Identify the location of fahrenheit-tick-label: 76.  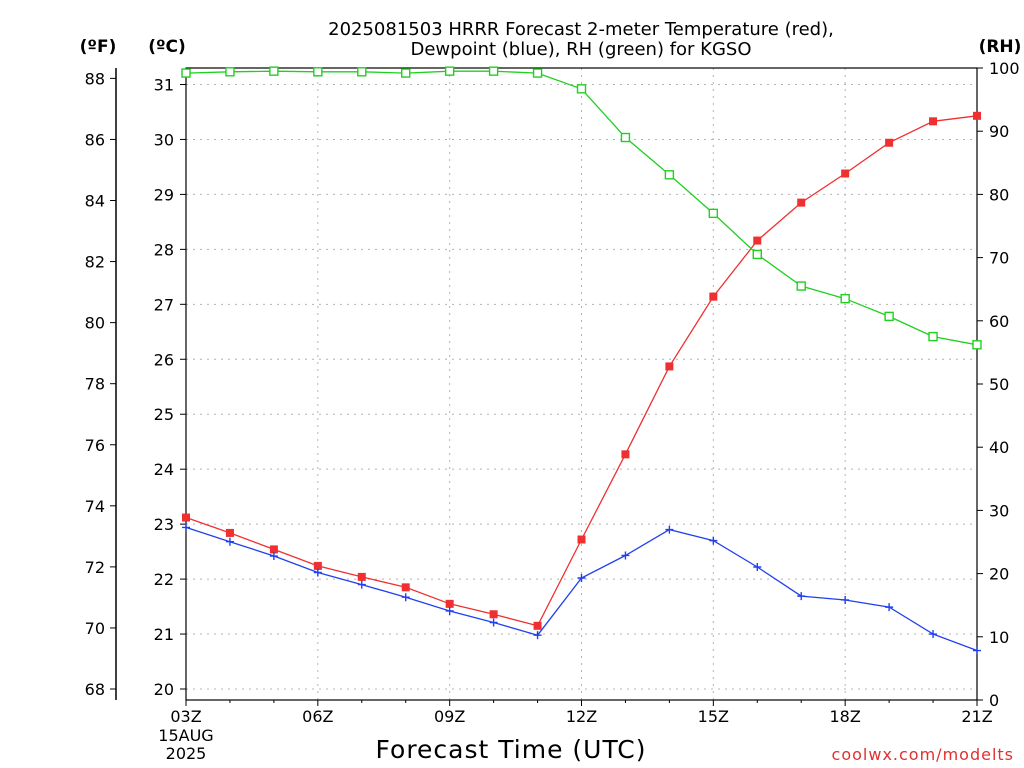
(95, 445).